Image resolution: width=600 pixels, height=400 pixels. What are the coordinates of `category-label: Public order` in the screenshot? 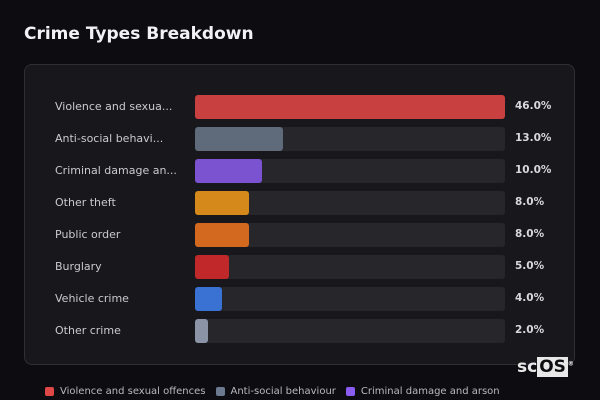 It's located at (88, 234).